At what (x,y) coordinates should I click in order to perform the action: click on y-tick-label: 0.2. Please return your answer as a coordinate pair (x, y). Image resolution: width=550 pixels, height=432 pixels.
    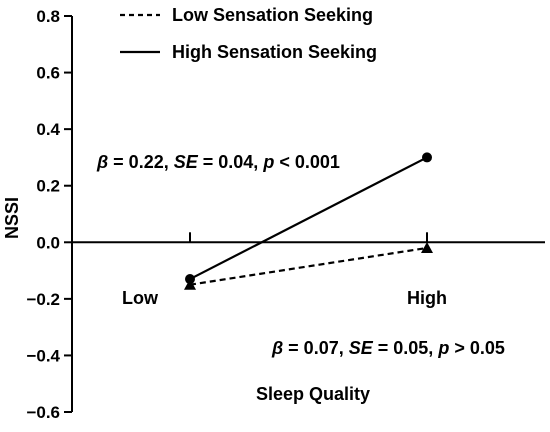
    Looking at the image, I should click on (48, 186).